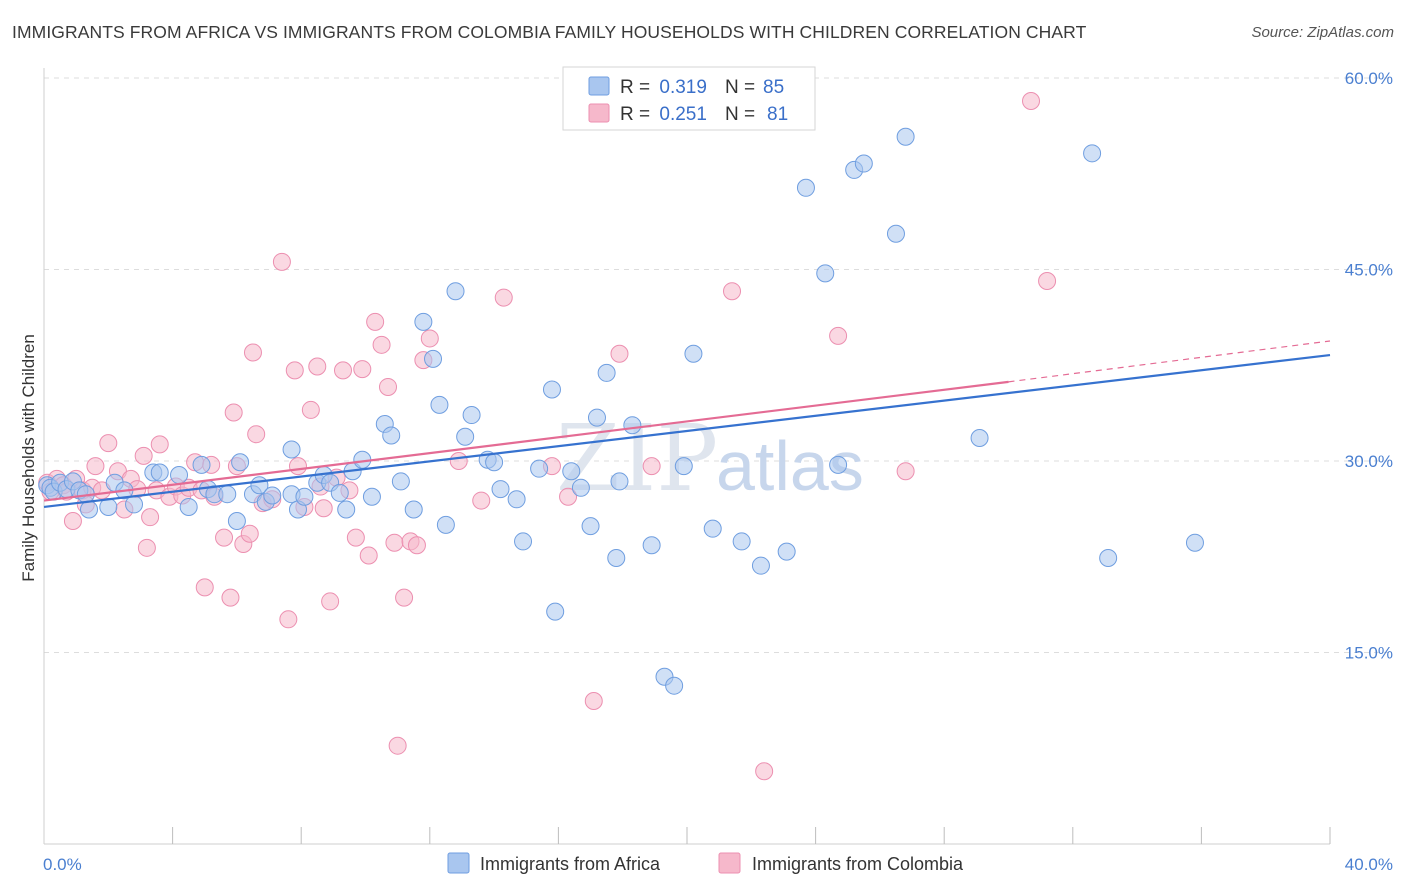  What do you see at coordinates (742, 87) in the screenshot?
I see `legend-n-label-africa: N =` at bounding box center [742, 87].